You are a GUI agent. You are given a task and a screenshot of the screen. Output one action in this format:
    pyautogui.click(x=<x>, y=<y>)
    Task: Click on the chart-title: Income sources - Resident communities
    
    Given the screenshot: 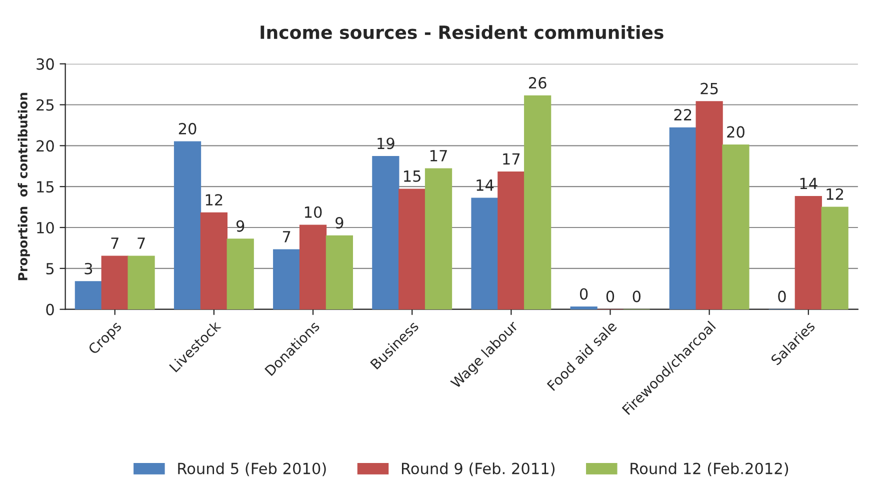 What is the action you would take?
    pyautogui.click(x=462, y=32)
    